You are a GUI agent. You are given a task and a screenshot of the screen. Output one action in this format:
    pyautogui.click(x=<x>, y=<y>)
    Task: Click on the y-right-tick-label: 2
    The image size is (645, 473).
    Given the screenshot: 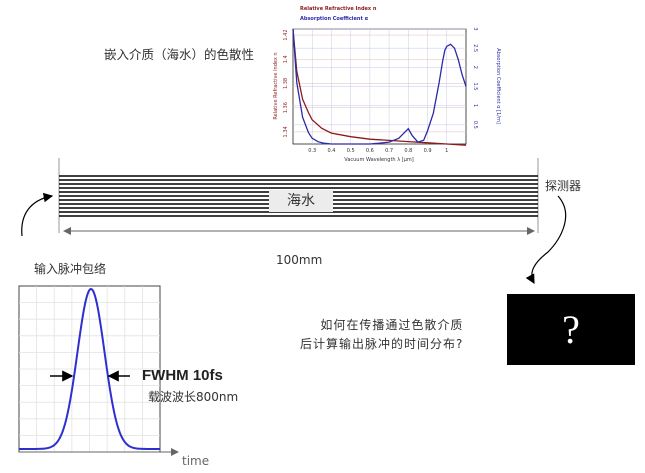 What is the action you would take?
    pyautogui.click(x=475, y=67)
    